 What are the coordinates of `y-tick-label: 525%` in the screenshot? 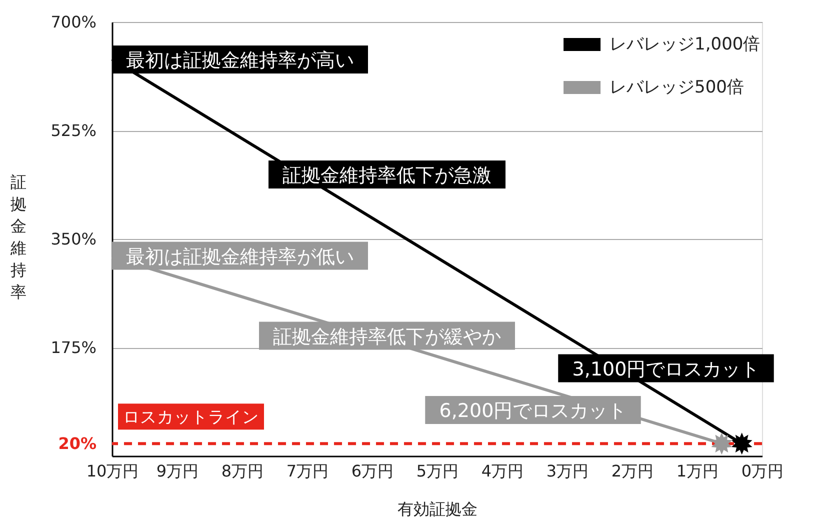 It's located at (73, 130).